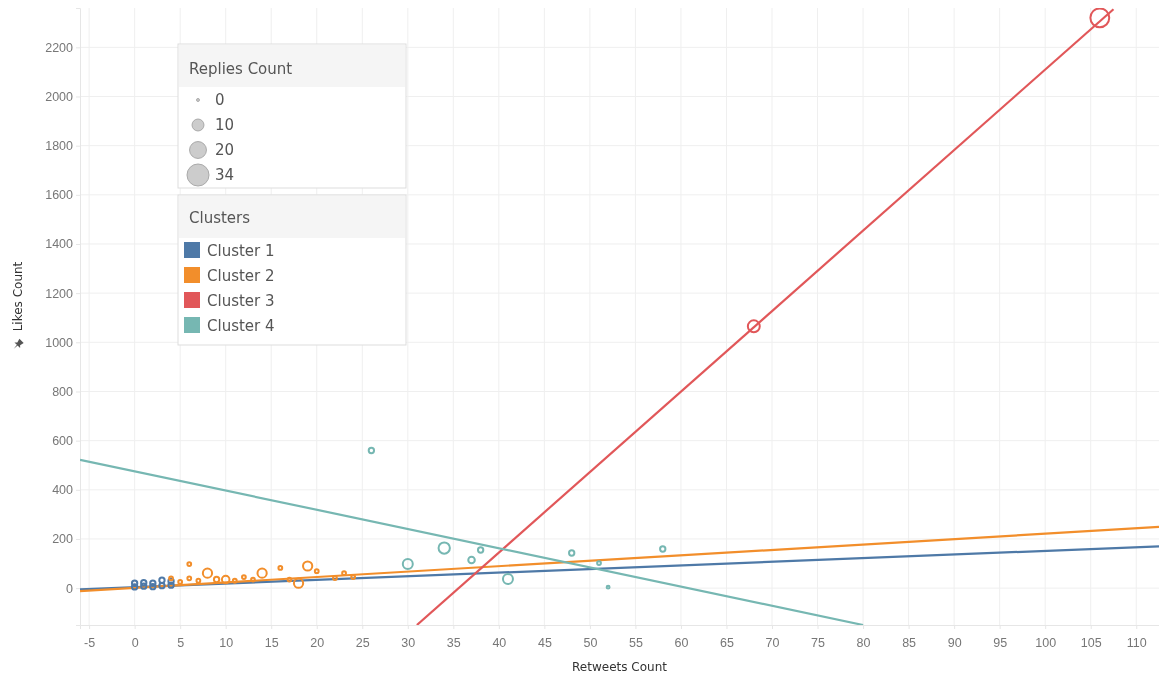 Image resolution: width=1159 pixels, height=677 pixels. What do you see at coordinates (681, 643) in the screenshot?
I see `x-tick-label: 60` at bounding box center [681, 643].